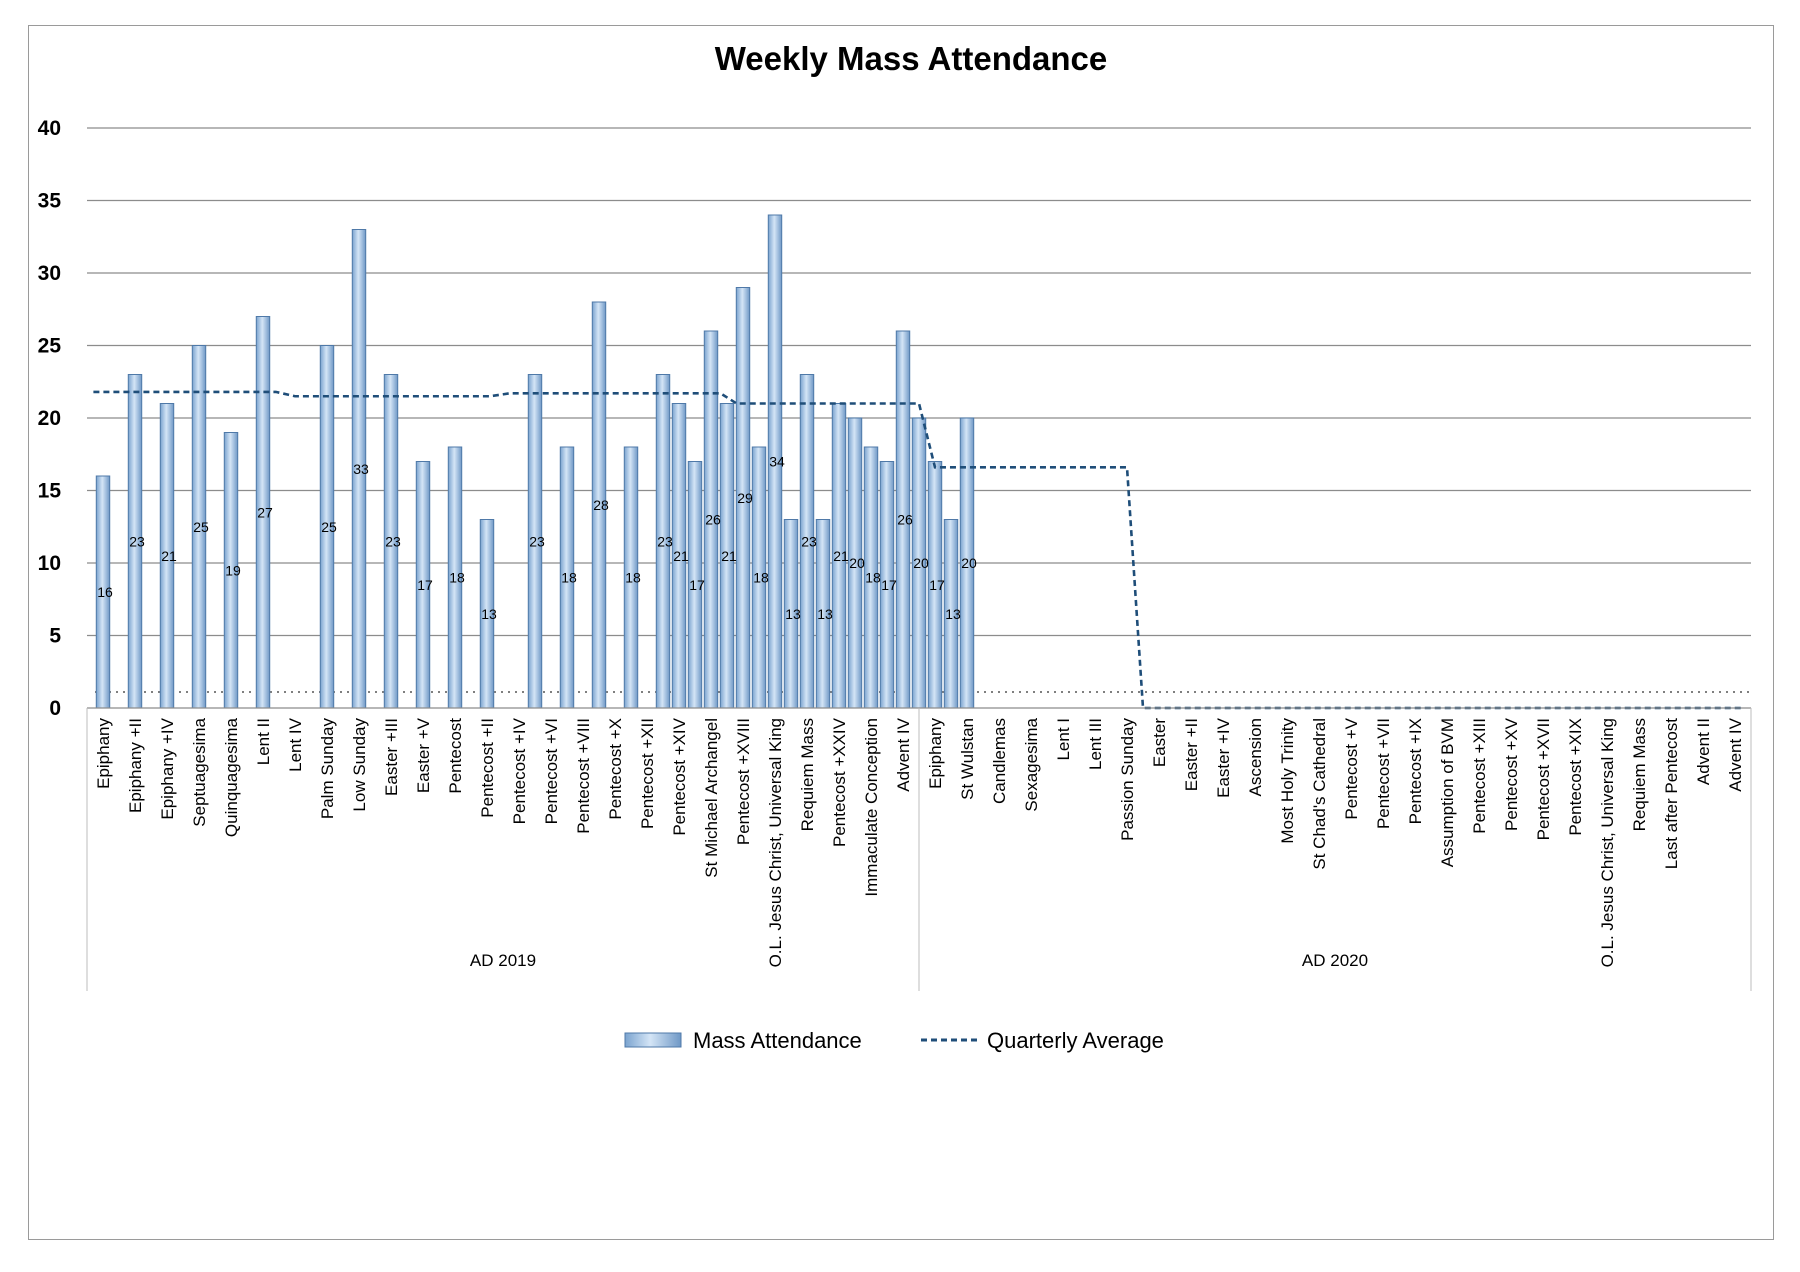 This screenshot has width=1800, height=1272. Describe the element at coordinates (361, 469) in the screenshot. I see `data-label: 33` at that location.